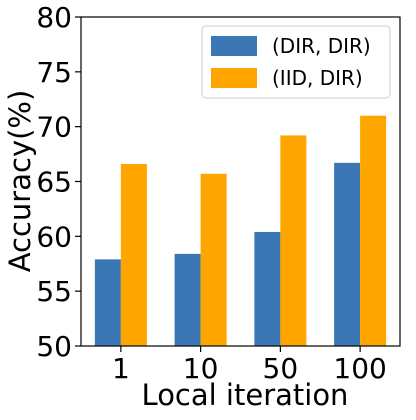 The image size is (416, 420). I want to click on x-tick-label: 100, so click(359, 368).